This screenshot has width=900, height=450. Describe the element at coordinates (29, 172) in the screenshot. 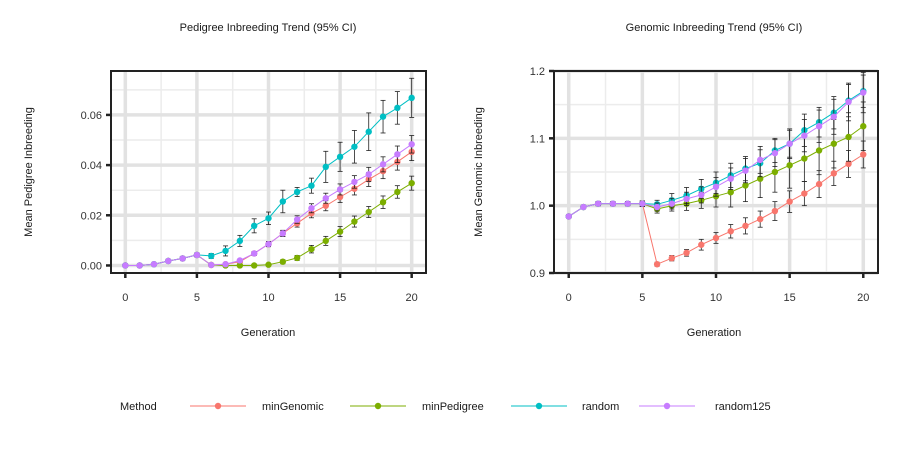

I see `y-axis-label: Mean Pedigree Inbreeding` at that location.